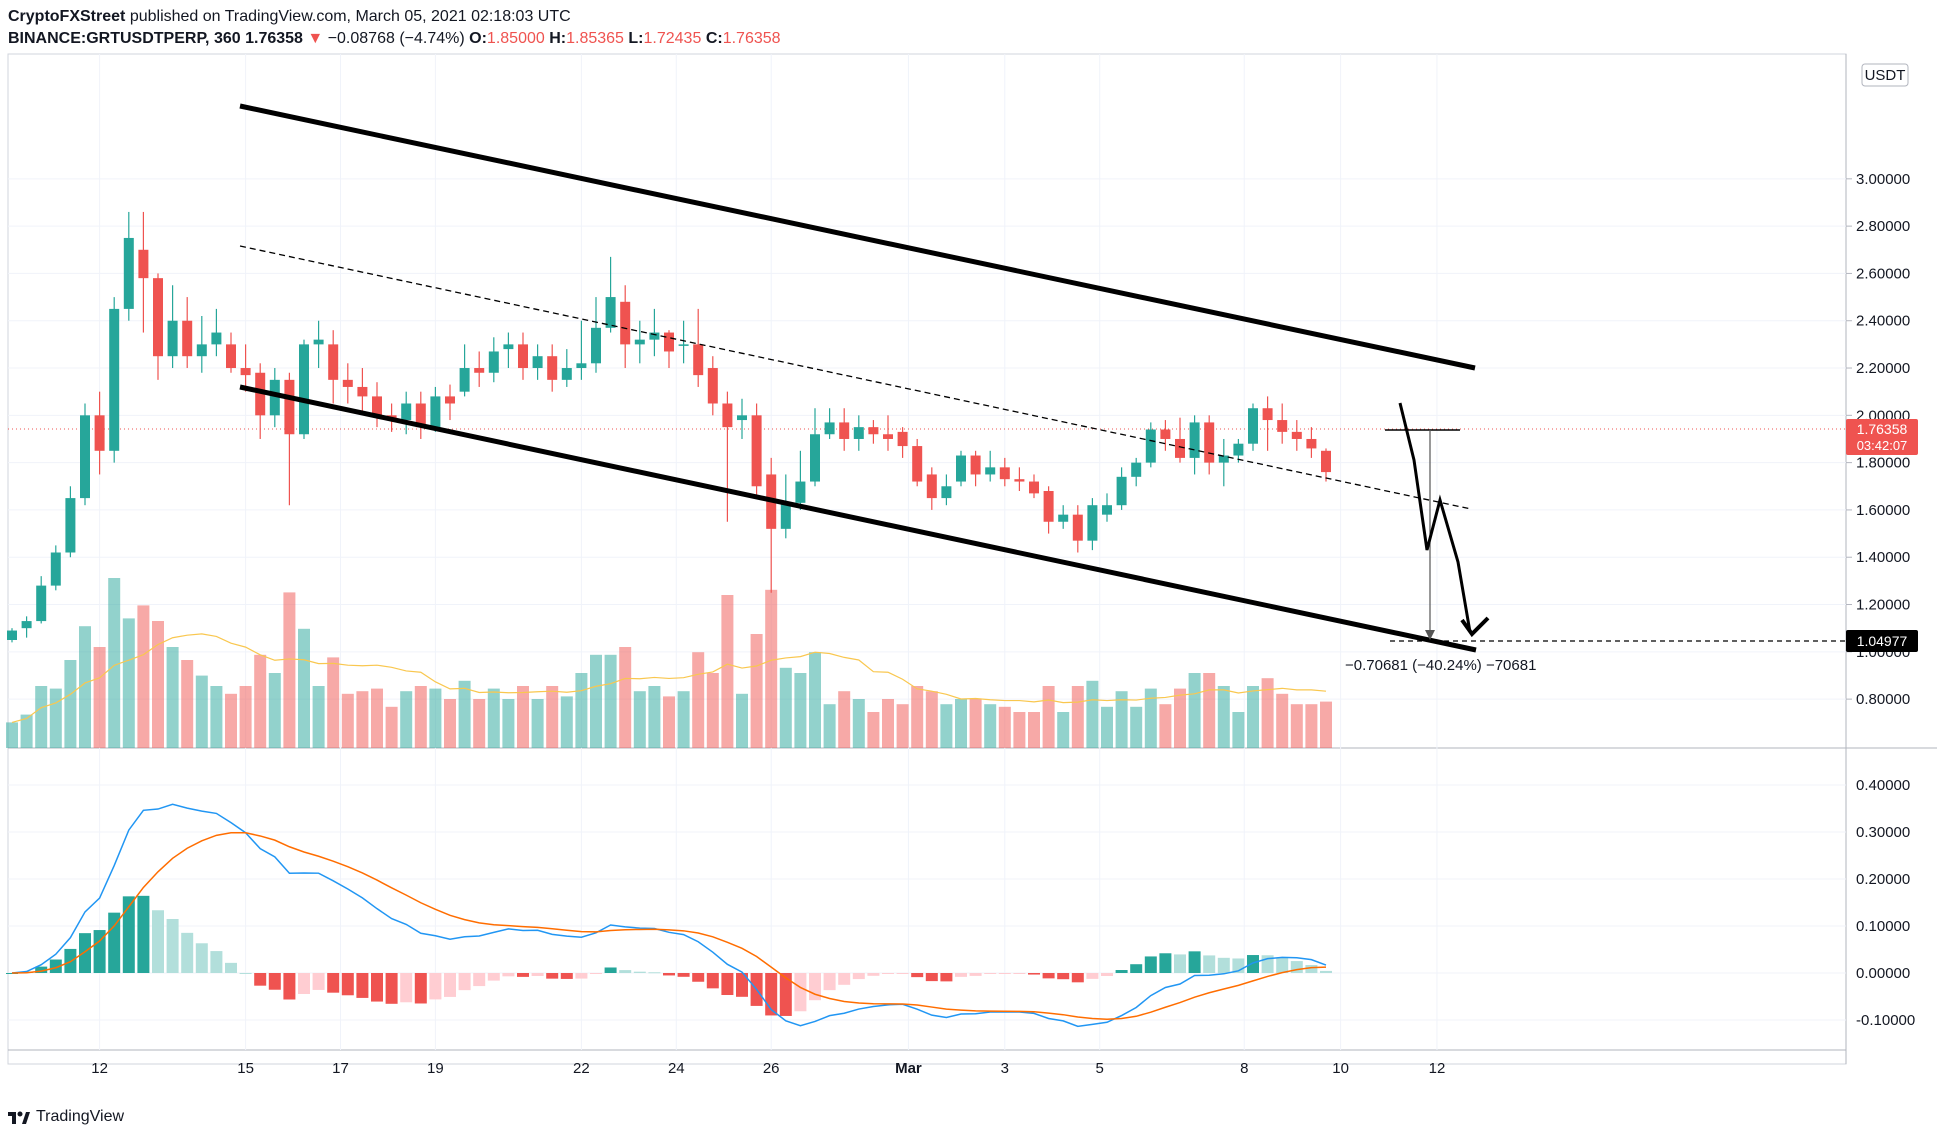 This screenshot has height=1134, width=1937. What do you see at coordinates (1885, 75) in the screenshot?
I see `unit-badge` at bounding box center [1885, 75].